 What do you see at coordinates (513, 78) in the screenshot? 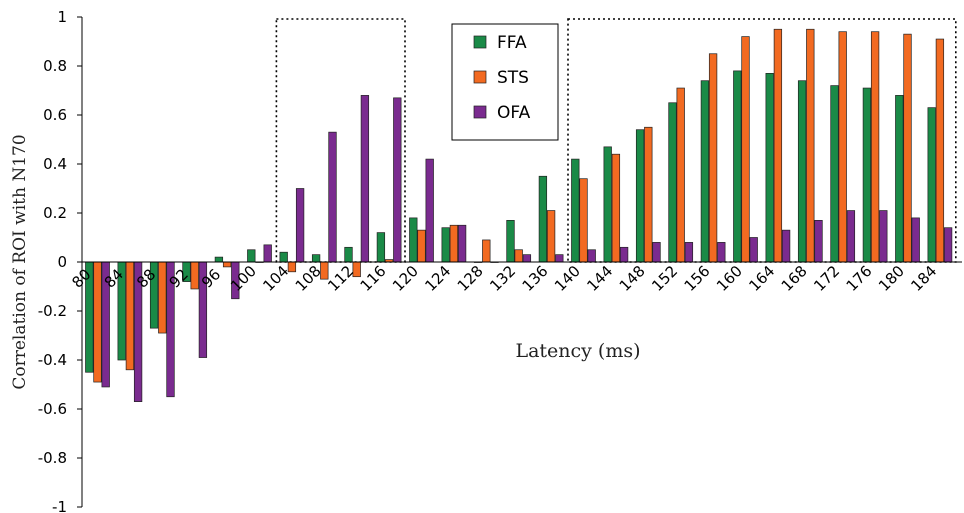
I see `legend-label-sts: STS` at bounding box center [513, 78].